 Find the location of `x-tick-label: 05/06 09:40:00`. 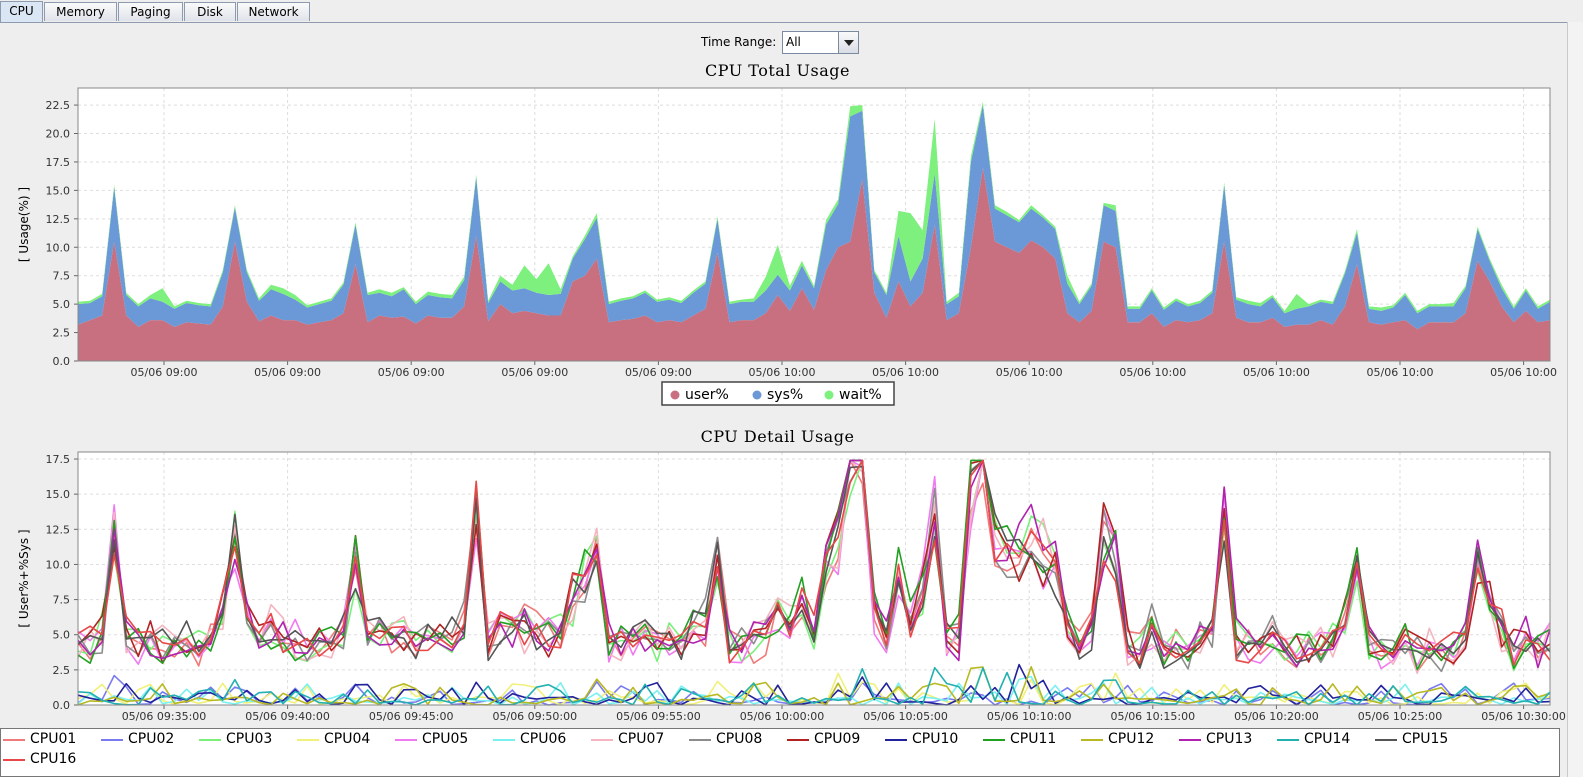

x-tick-label: 05/06 09:40:00 is located at coordinates (287, 716).